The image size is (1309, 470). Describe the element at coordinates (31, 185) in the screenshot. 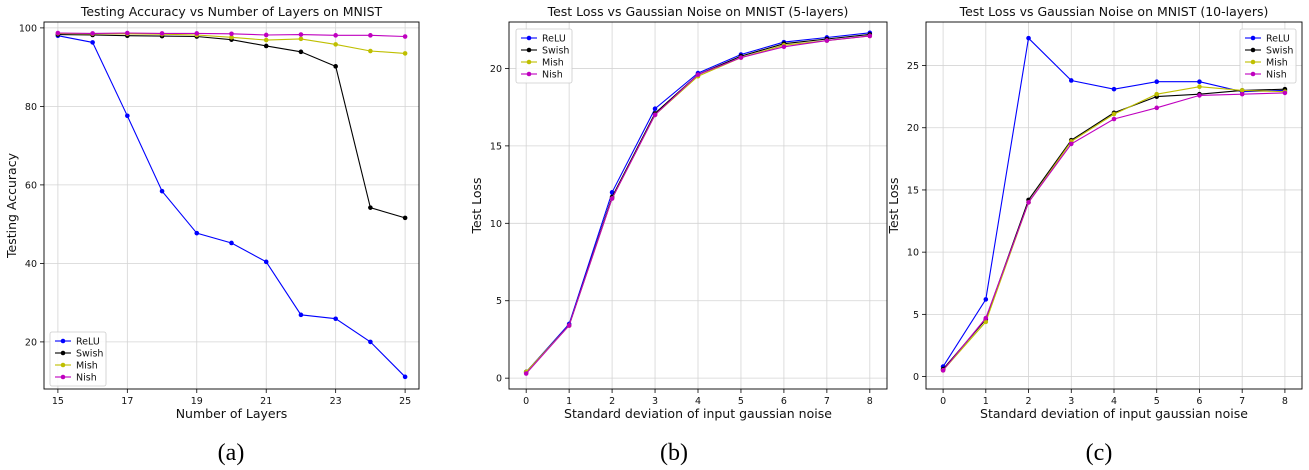

I see `y-tick-label: 60` at that location.